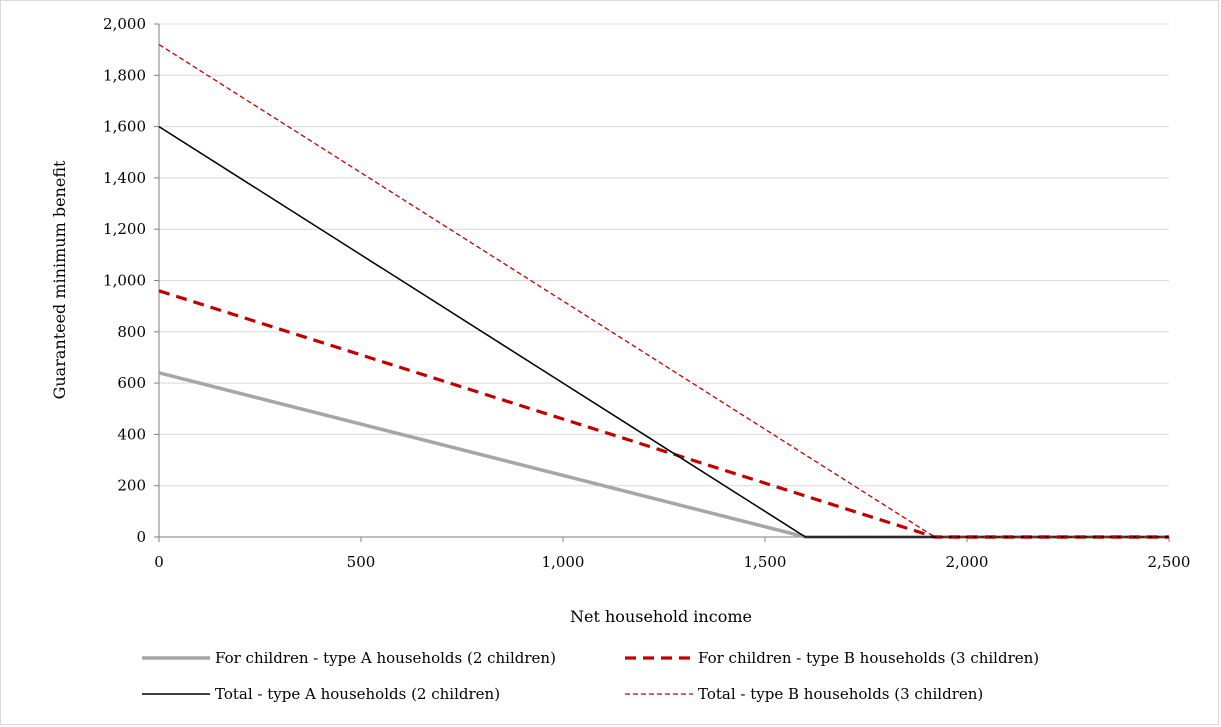 The width and height of the screenshot is (1221, 727). What do you see at coordinates (357, 694) in the screenshot?
I see `legend-label: Total - type A households (2 children)` at bounding box center [357, 694].